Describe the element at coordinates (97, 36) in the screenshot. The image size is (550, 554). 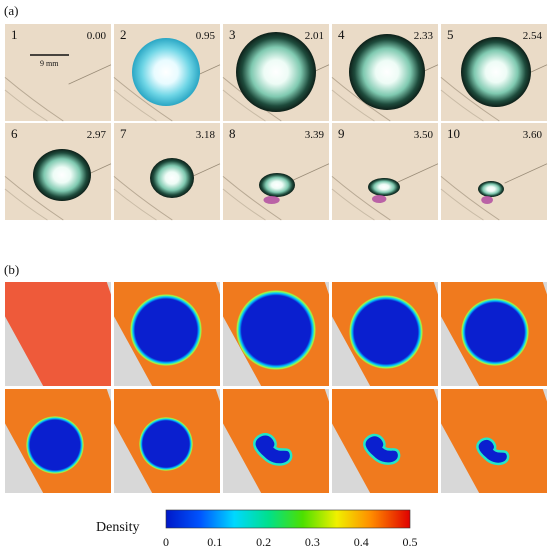
I see `frame-time: 0.00` at that location.